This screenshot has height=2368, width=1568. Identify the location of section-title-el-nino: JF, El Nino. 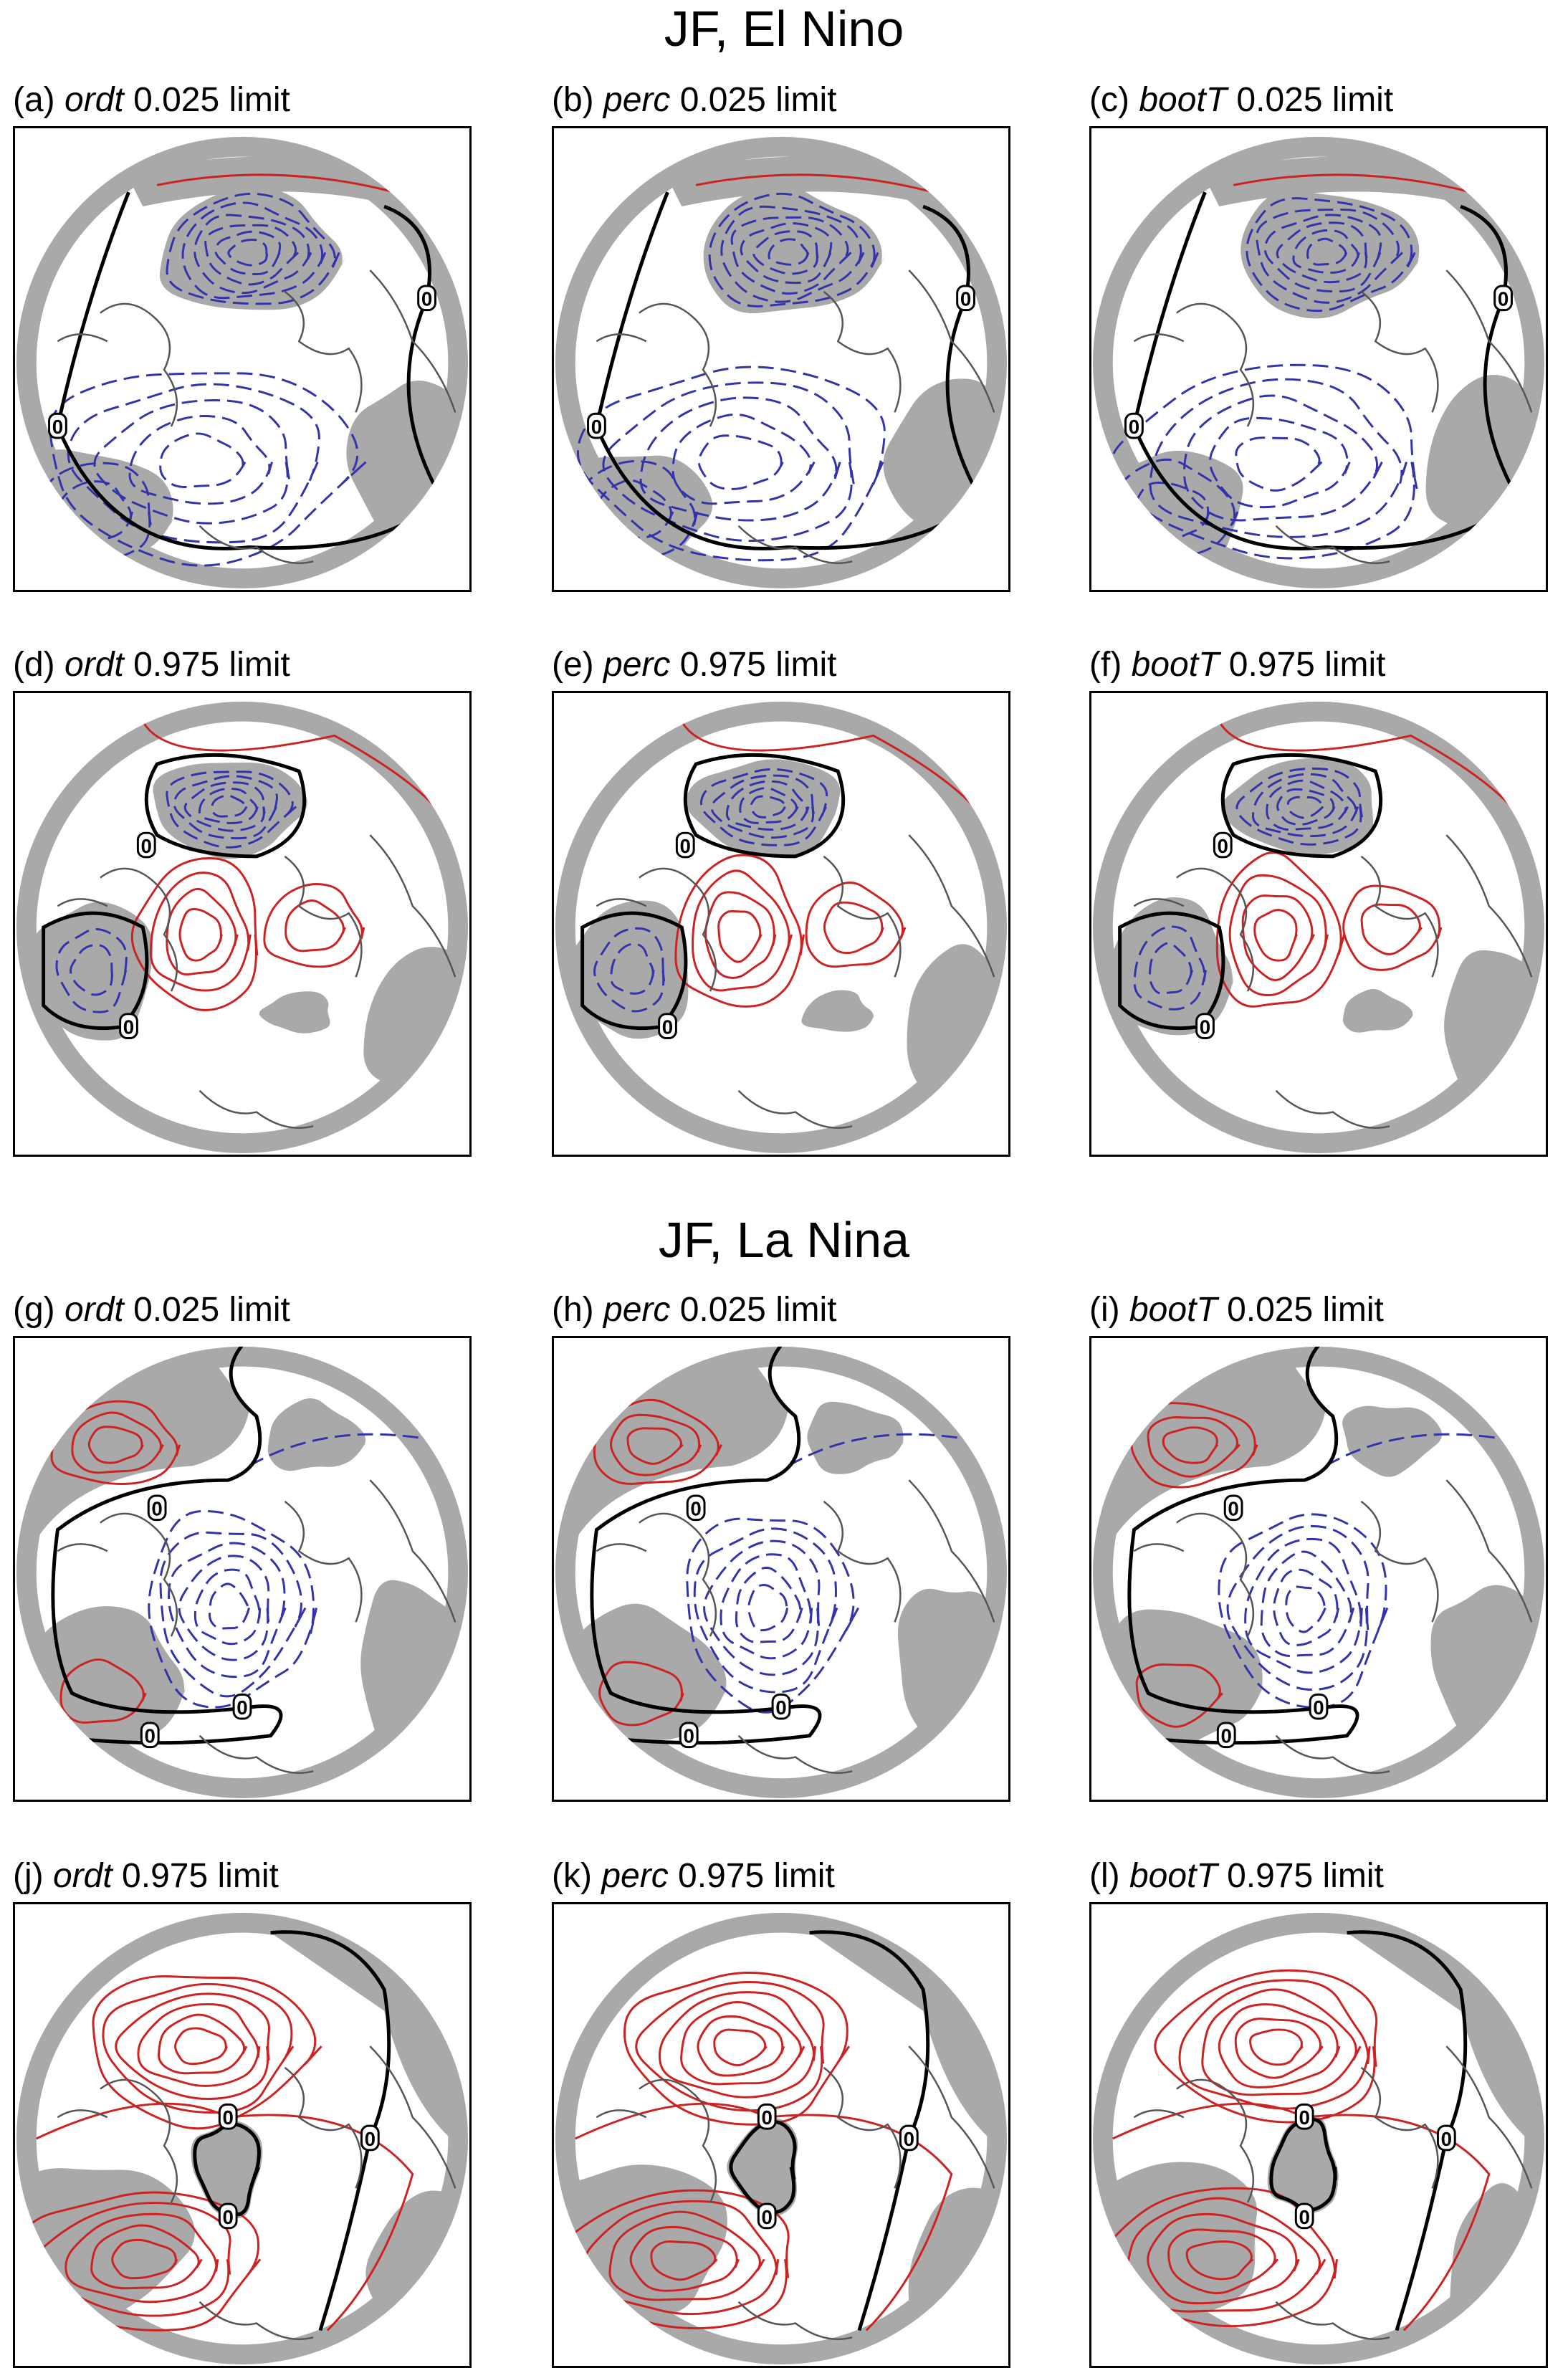
(784, 29).